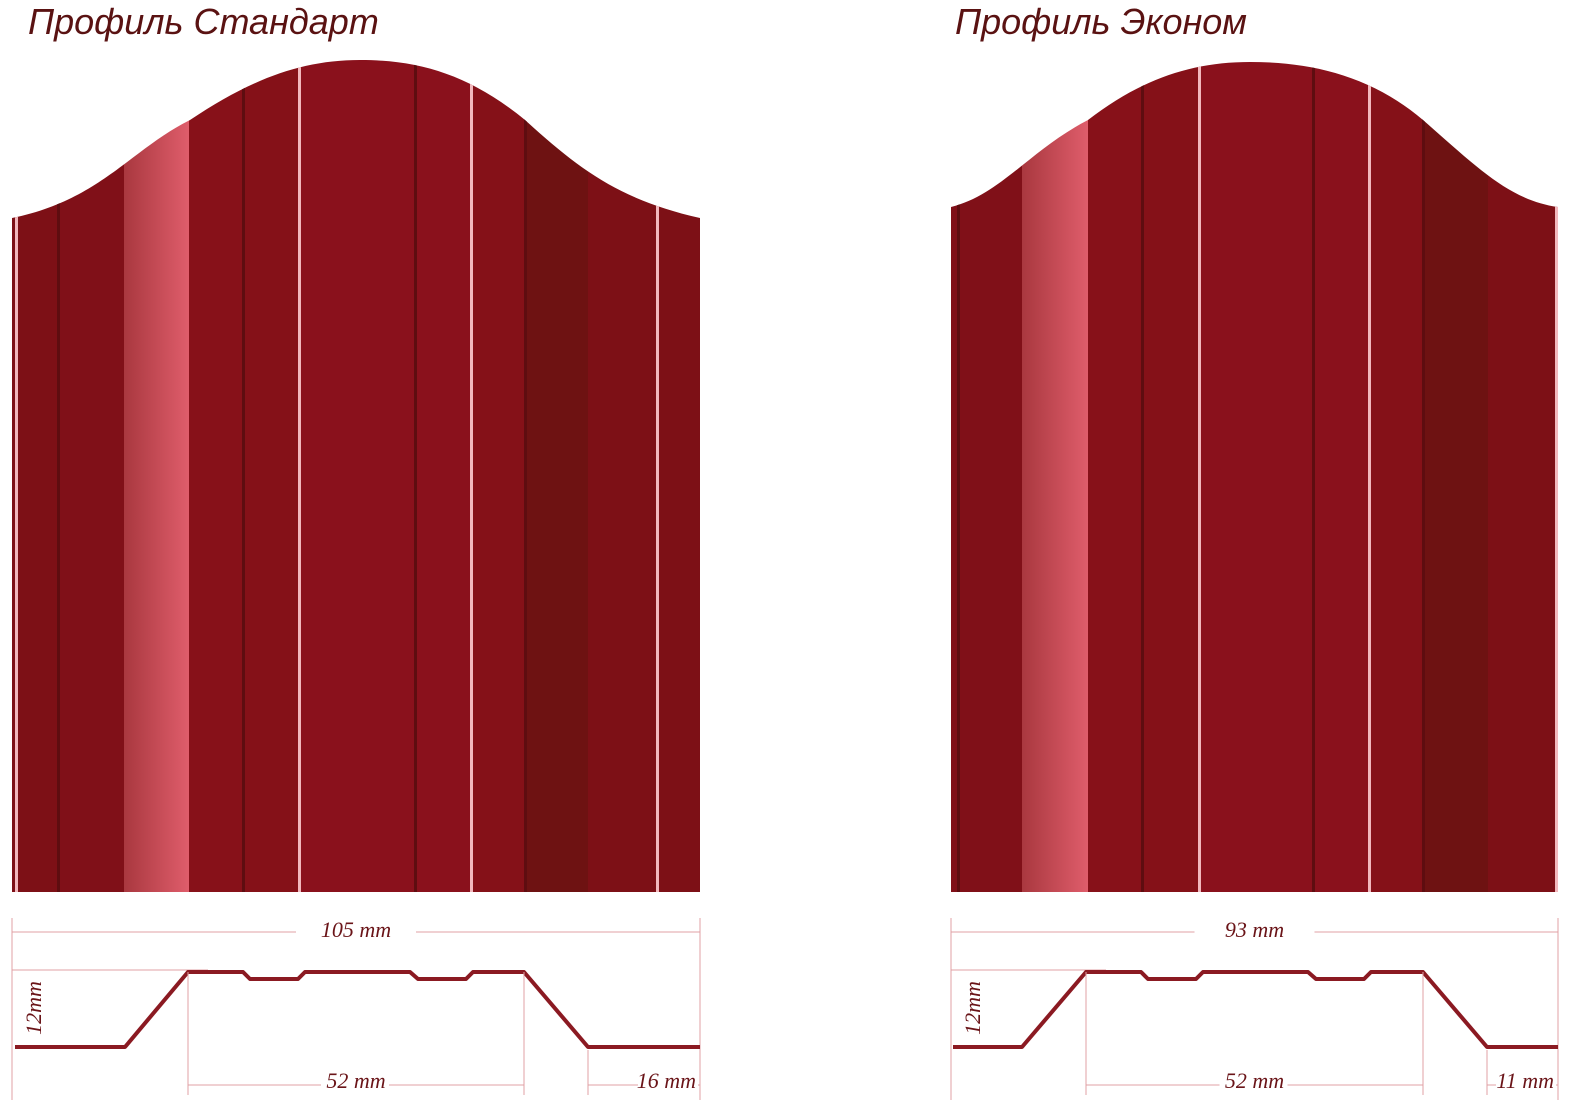 The width and height of the screenshot is (1569, 1101). I want to click on profile-title: Профиль Эконом, so click(1101, 21).